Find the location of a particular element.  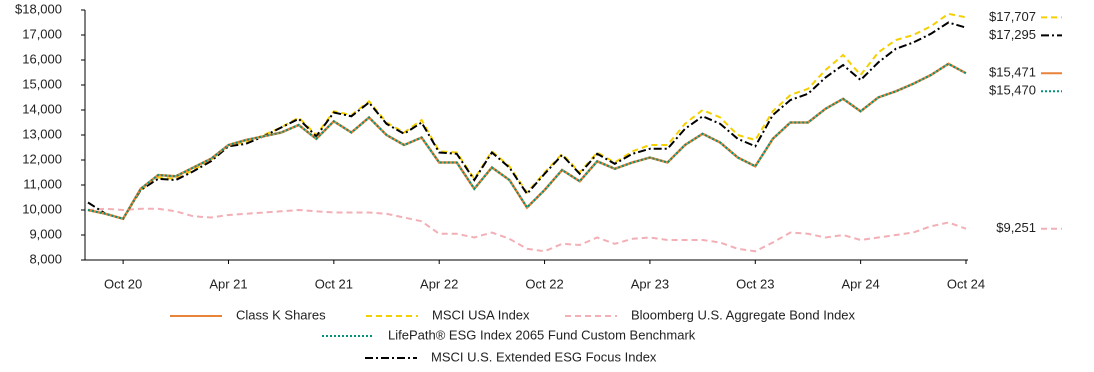

legend-label: MSCI U.S. Extended ESG Focus Index is located at coordinates (544, 356).